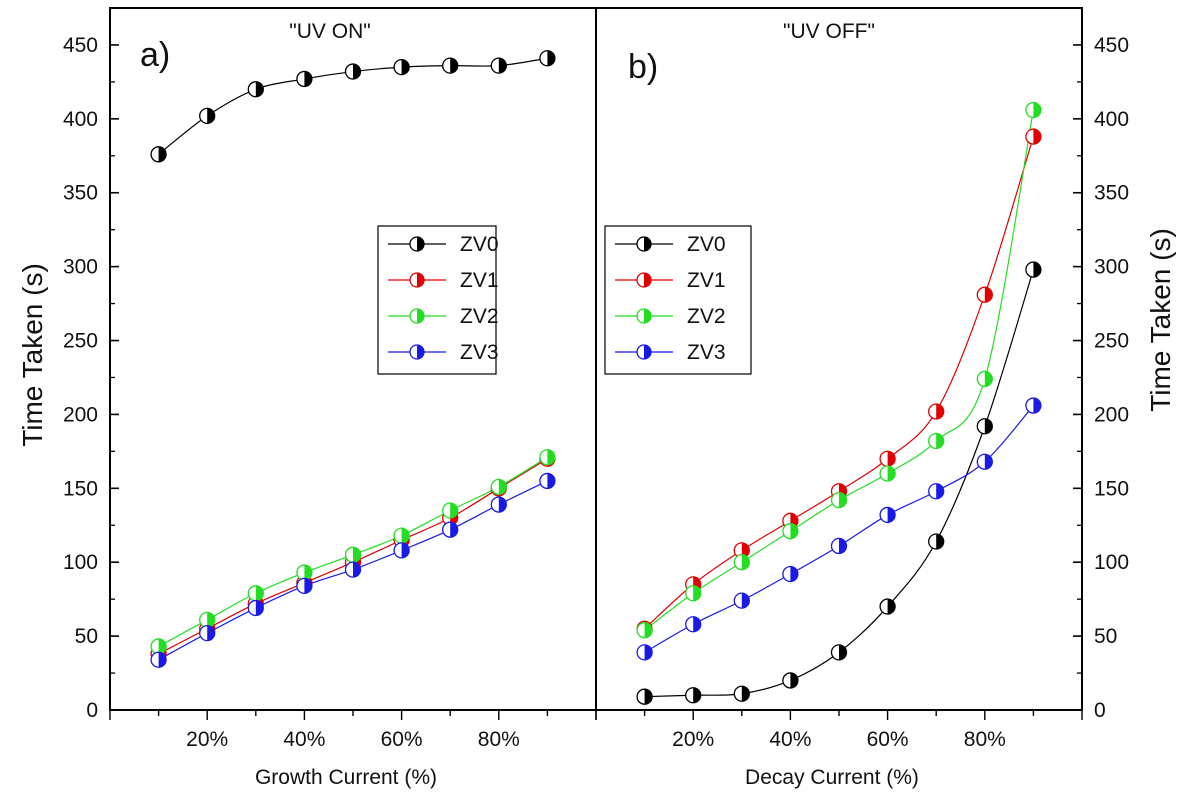  Describe the element at coordinates (891, 607) in the screenshot. I see `point-b-ZV0-5-fill` at that location.